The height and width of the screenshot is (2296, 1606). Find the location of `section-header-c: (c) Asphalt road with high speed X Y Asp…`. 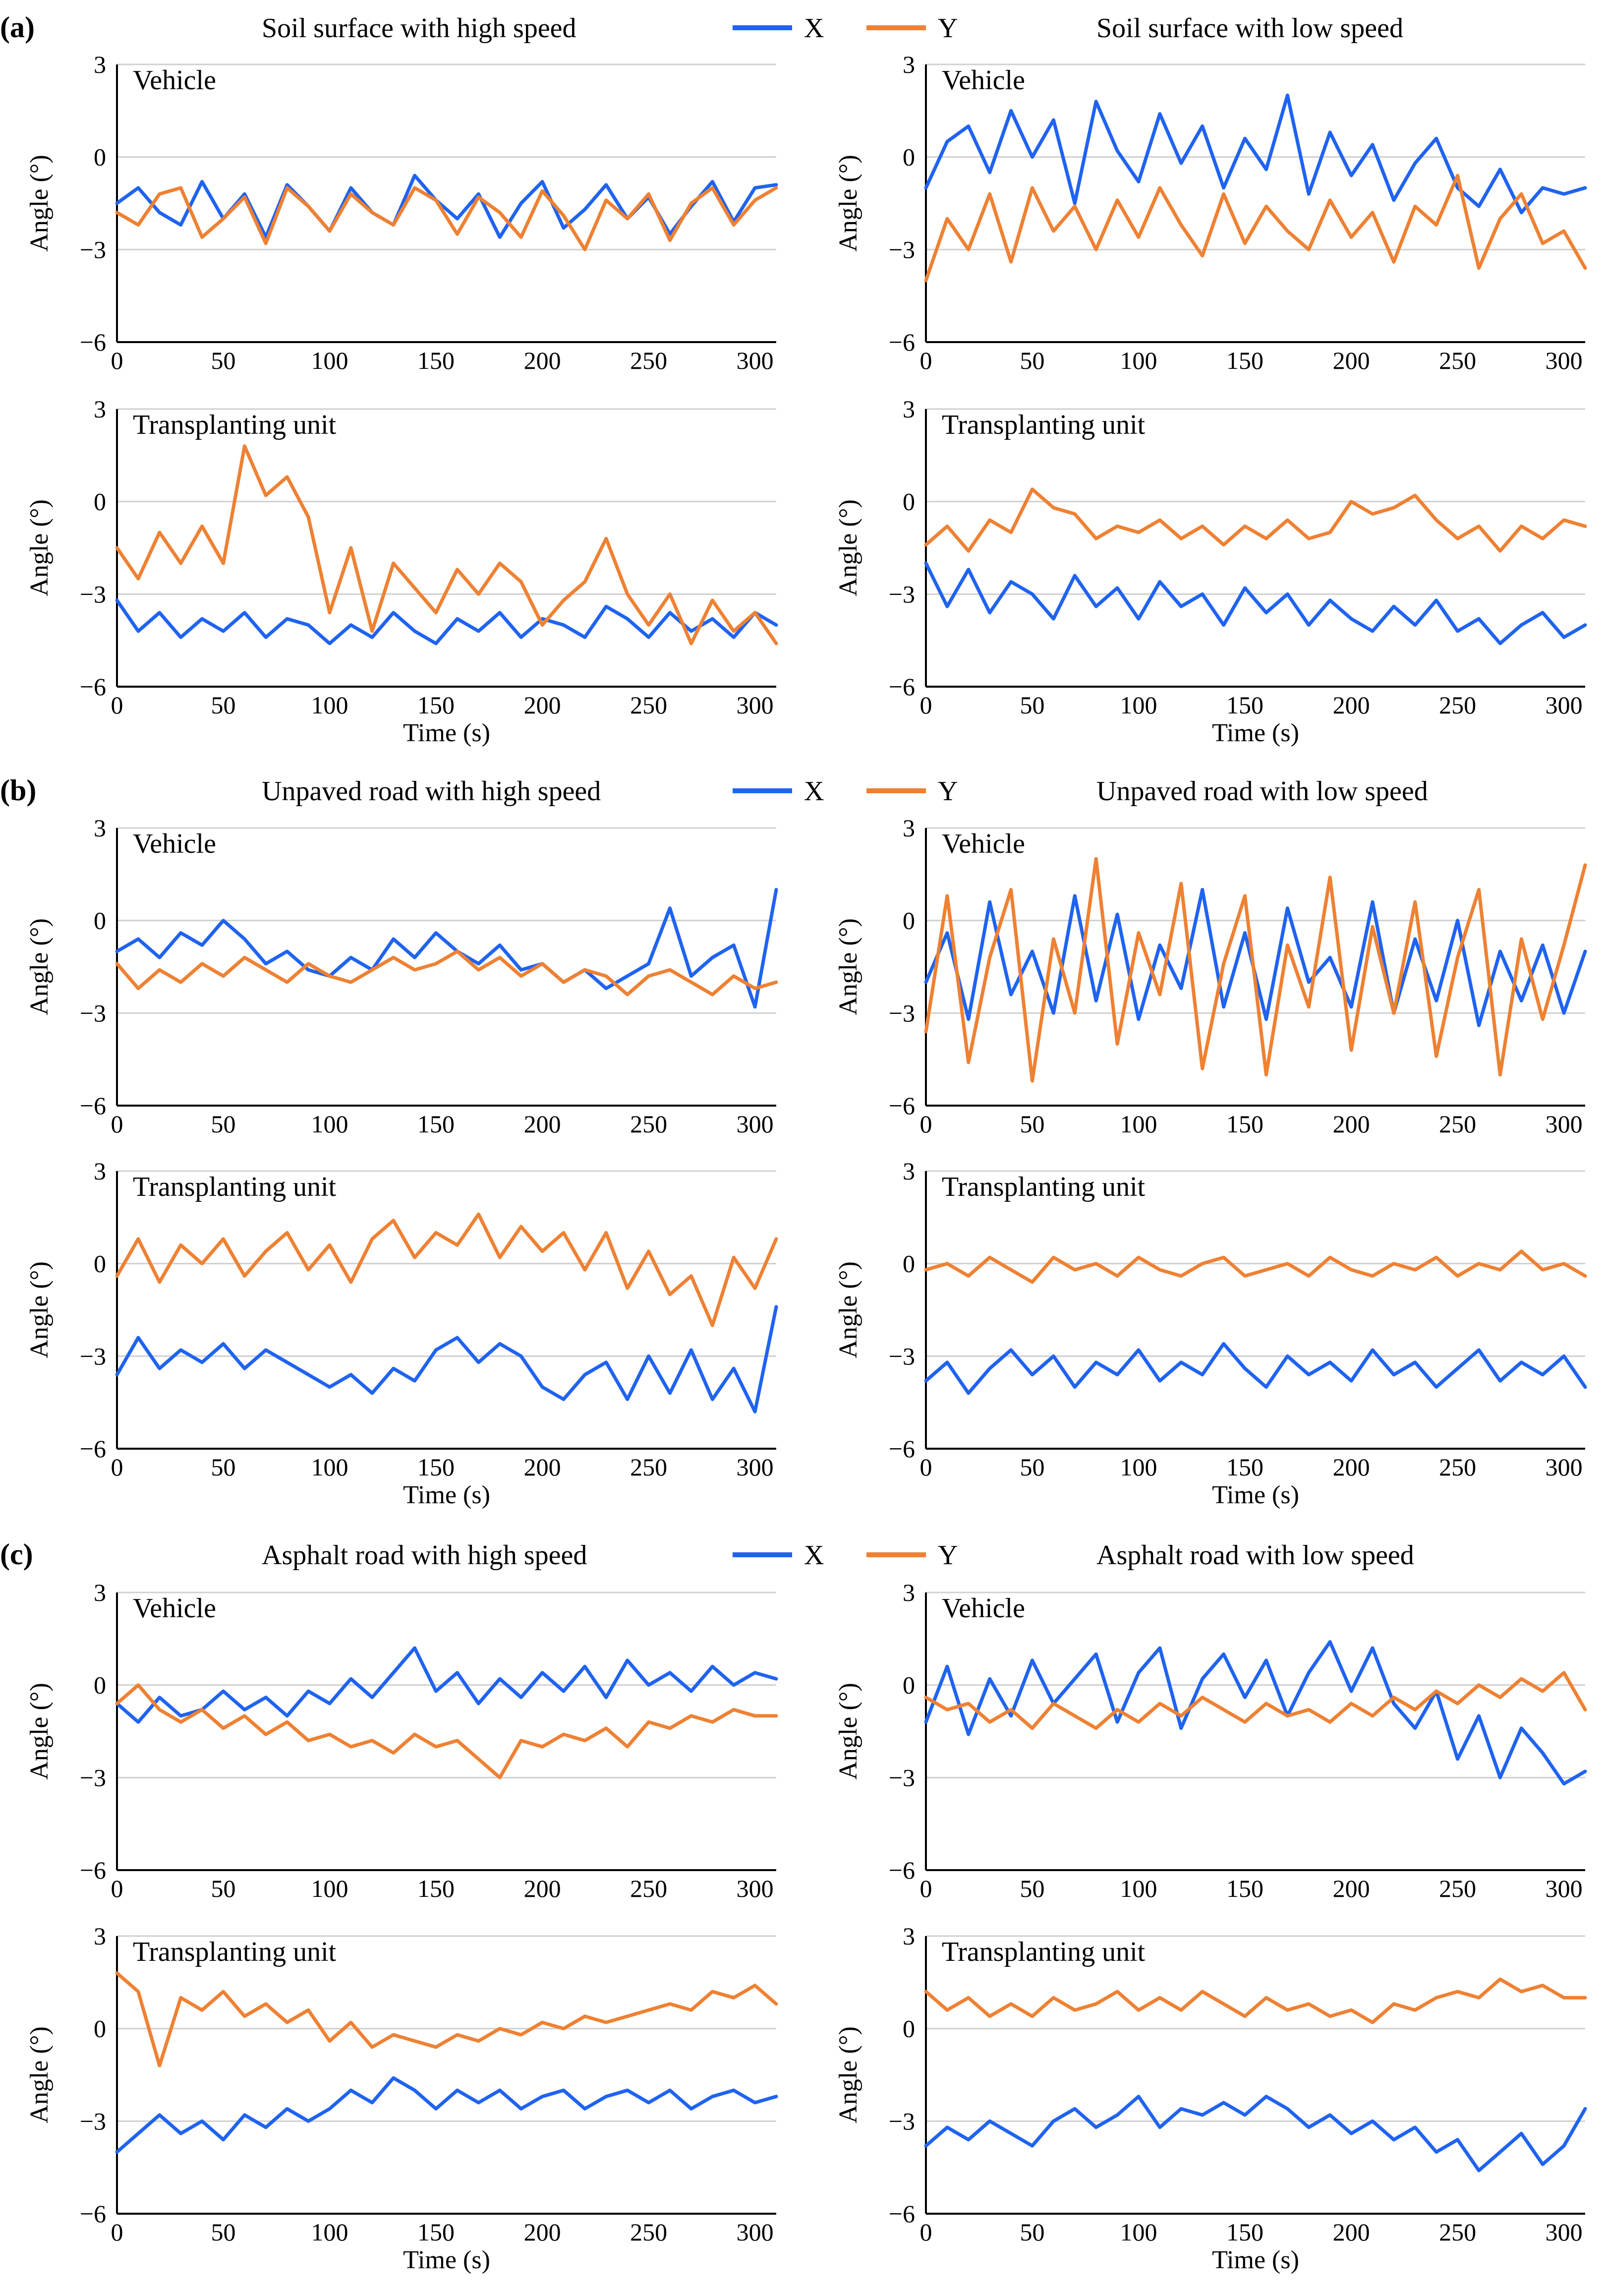

section-header-c: (c) Asphalt road with high speed X Y Asp… is located at coordinates (707, 1554).